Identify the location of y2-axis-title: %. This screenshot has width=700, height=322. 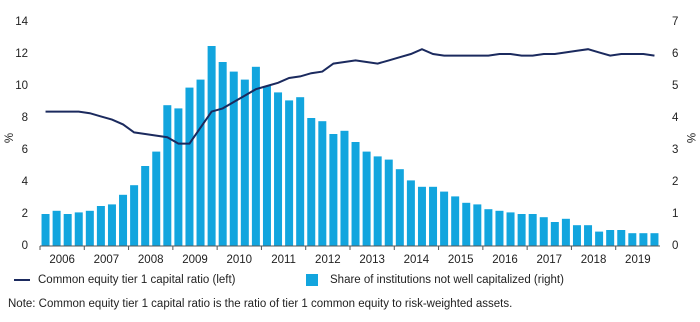
(690, 138).